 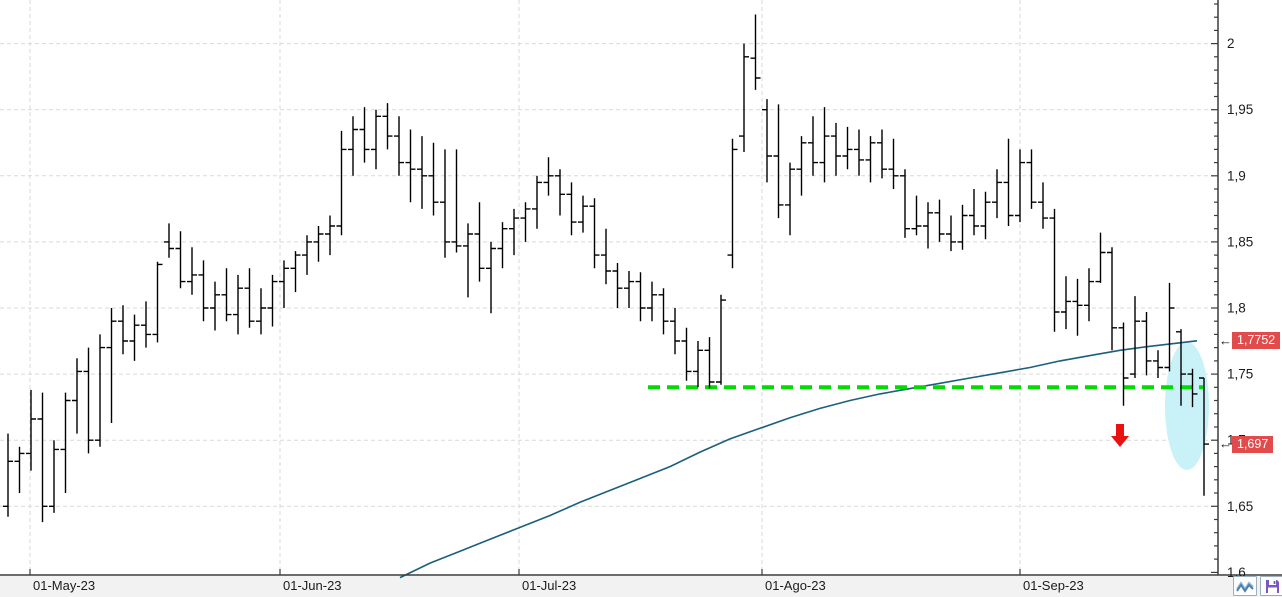 I want to click on zigzag-icon, so click(x=1245, y=586).